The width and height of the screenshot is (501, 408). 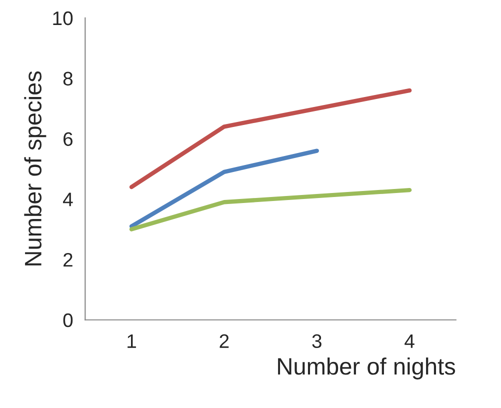 What do you see at coordinates (367, 368) in the screenshot?
I see `x-axis-title: Number of nights` at bounding box center [367, 368].